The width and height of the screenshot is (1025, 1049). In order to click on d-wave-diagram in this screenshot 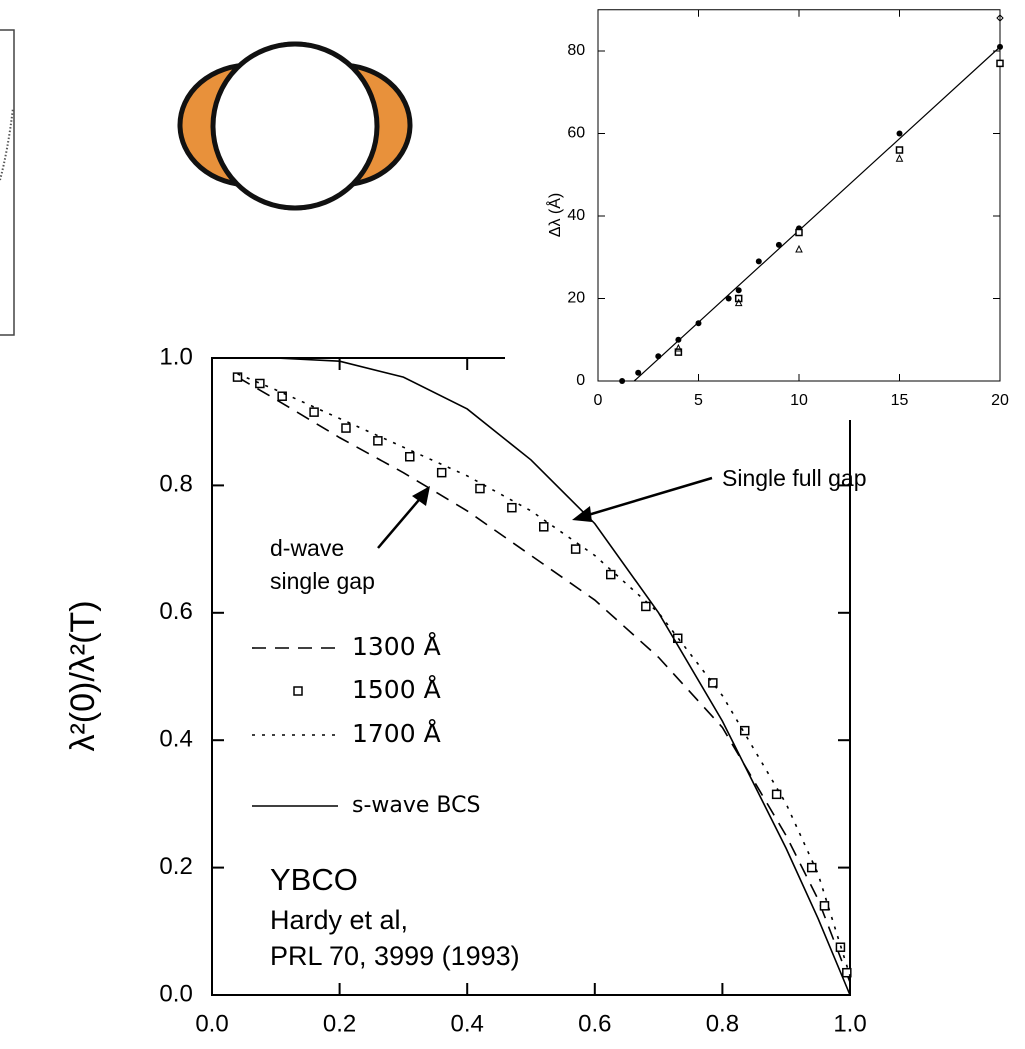, I will do `click(295, 126)`.